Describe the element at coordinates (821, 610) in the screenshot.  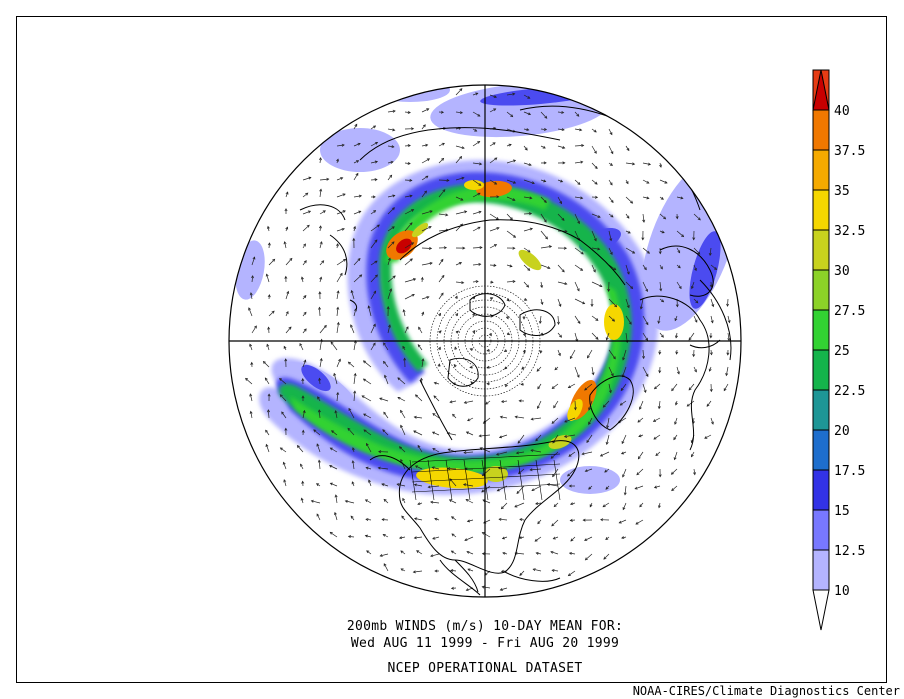
I see `colorbar-min-triangle` at that location.